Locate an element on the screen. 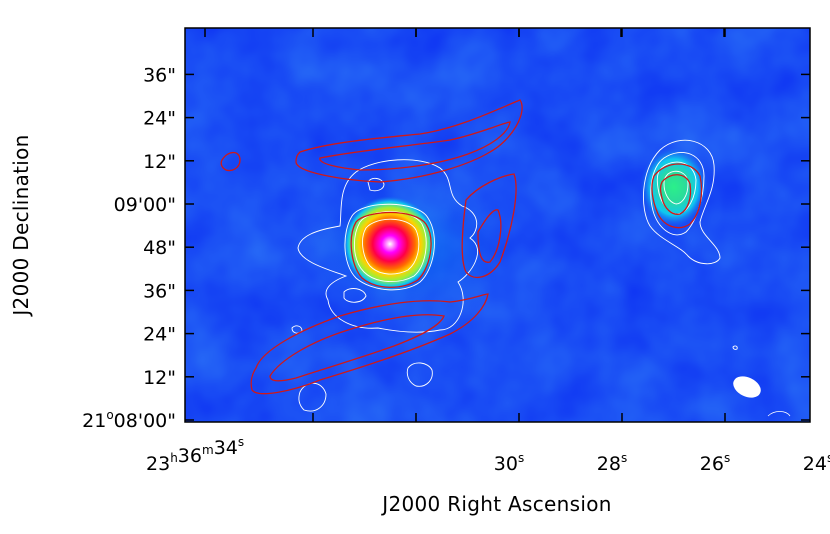 Image resolution: width=830 pixels, height=534 pixels. white-contour-east-outer is located at coordinates (681, 202).